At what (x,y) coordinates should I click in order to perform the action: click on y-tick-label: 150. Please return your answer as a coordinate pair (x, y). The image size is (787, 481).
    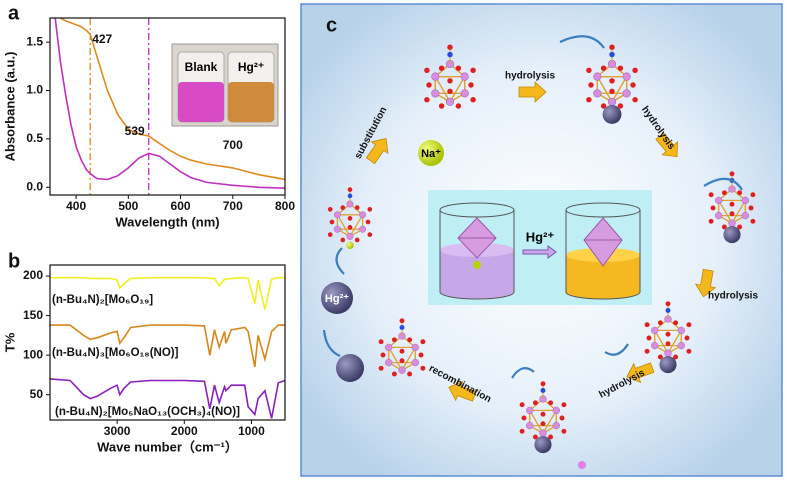
    Looking at the image, I should click on (33, 315).